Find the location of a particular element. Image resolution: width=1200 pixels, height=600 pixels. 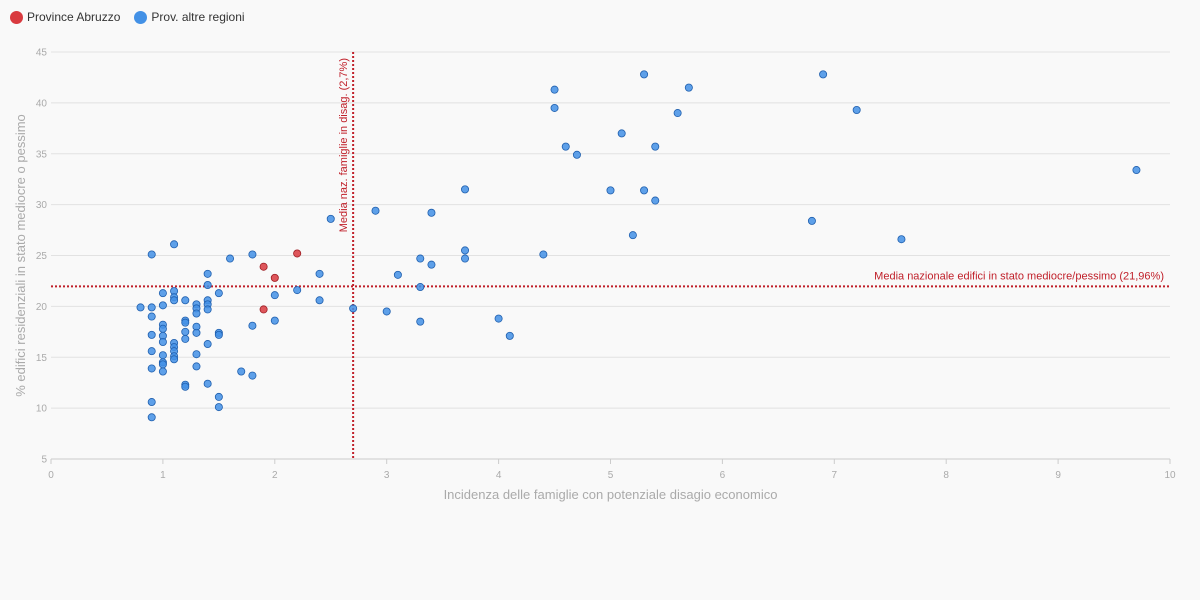

x-tick-label: 4 is located at coordinates (499, 475).